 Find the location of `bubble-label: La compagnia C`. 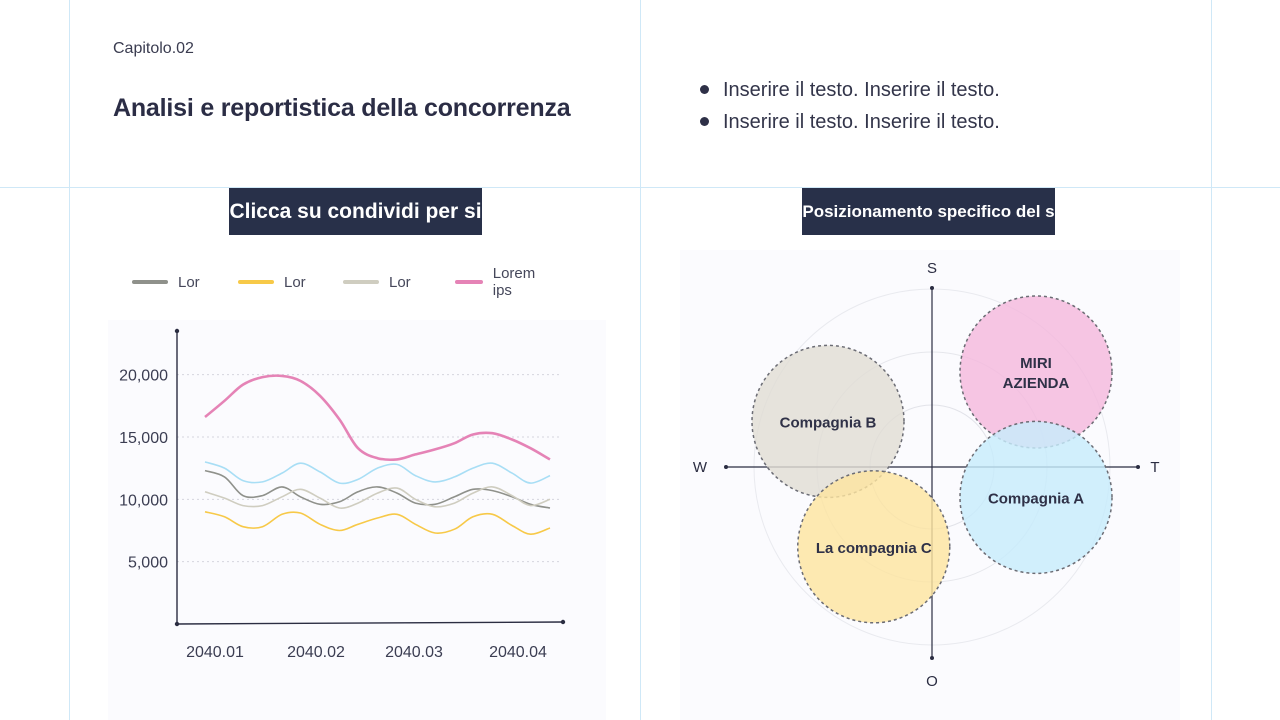

bubble-label: La compagnia C is located at coordinates (874, 548).